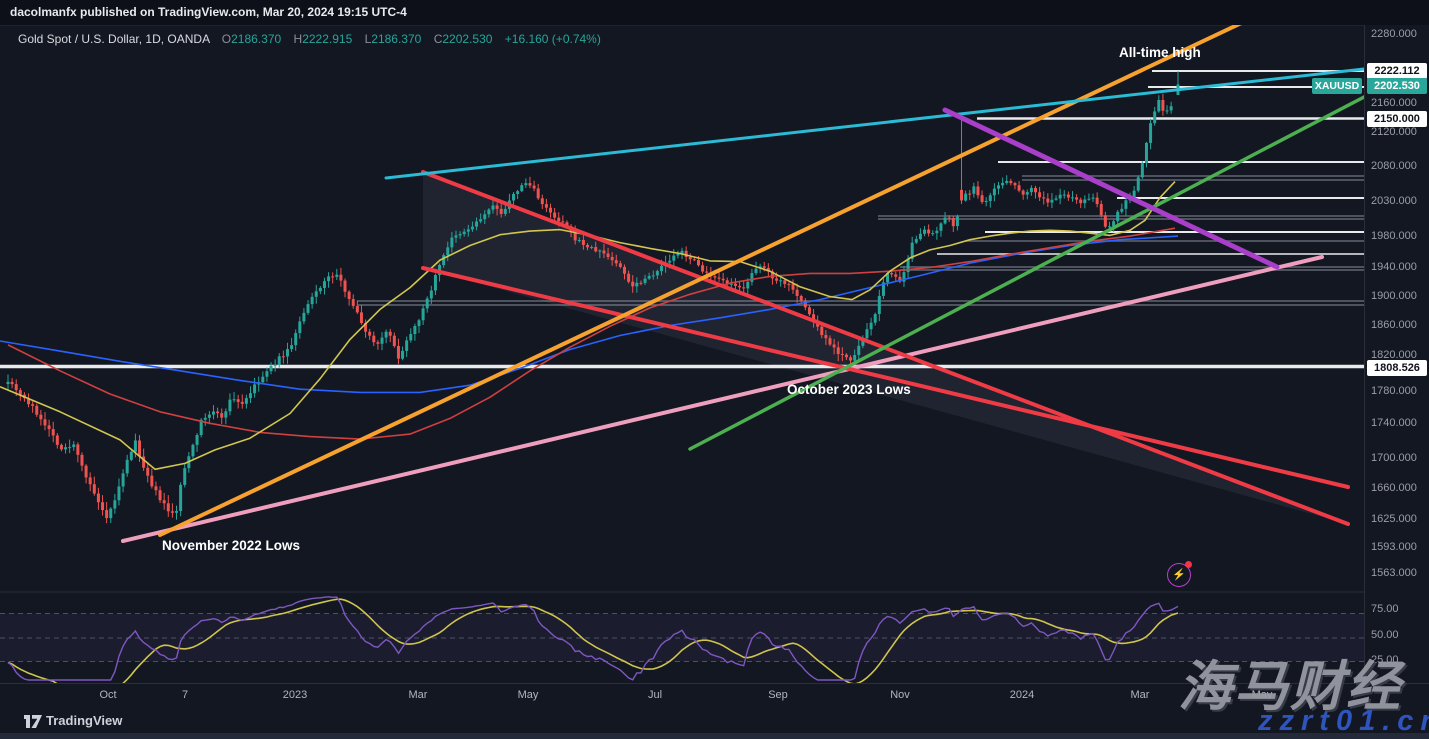 The image size is (1429, 739). Describe the element at coordinates (1394, 547) in the screenshot. I see `price-tick-label: 1593.000` at that location.